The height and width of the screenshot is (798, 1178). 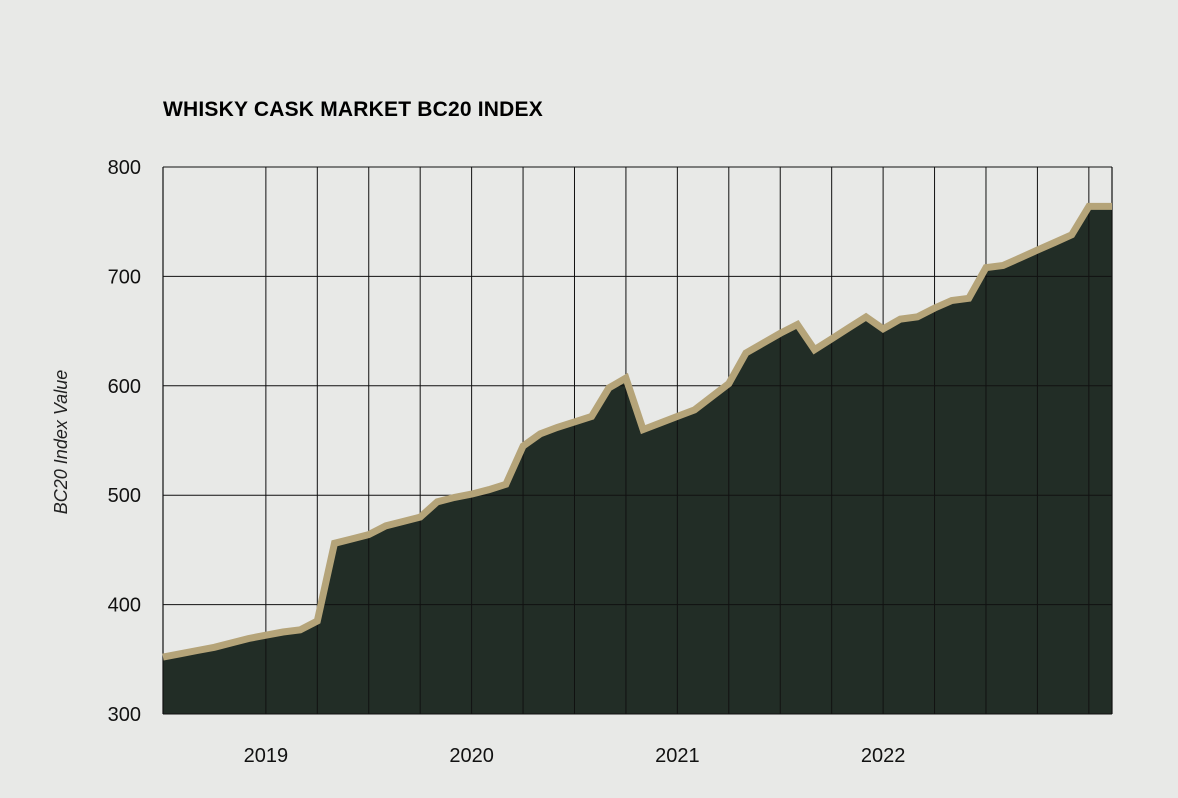 I want to click on x-tick-label: 2022, so click(x=883, y=756).